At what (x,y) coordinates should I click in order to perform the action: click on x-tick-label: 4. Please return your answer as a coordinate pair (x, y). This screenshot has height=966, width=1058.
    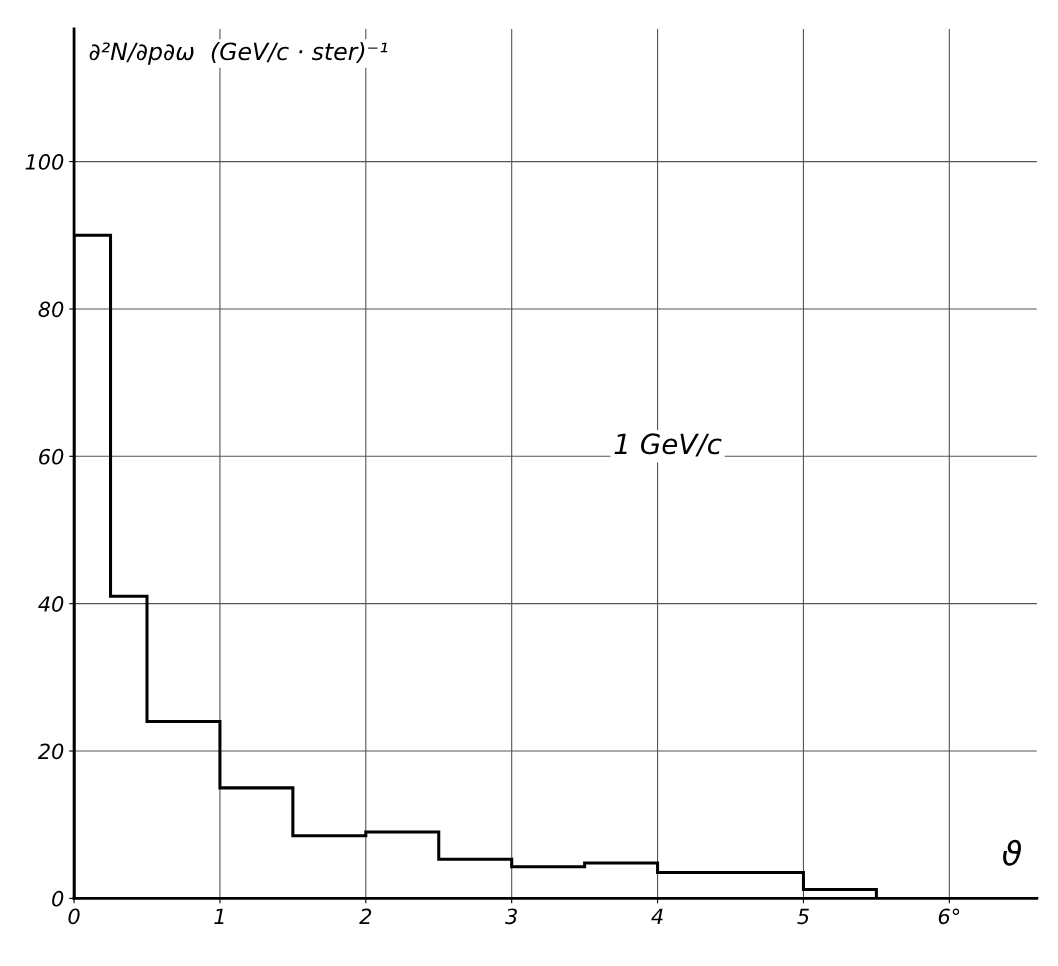
    Looking at the image, I should click on (657, 916).